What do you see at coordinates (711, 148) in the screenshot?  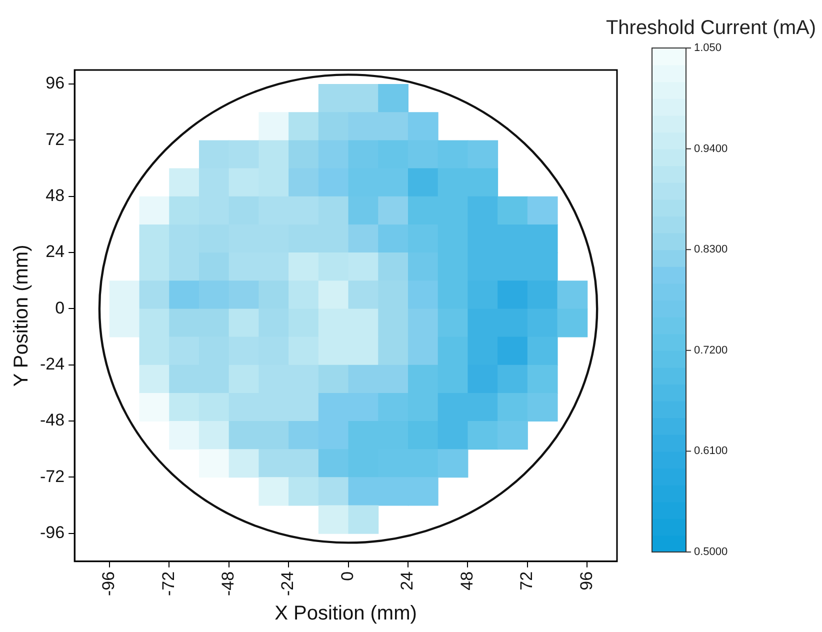 I see `color-bar-label: 0.9400` at bounding box center [711, 148].